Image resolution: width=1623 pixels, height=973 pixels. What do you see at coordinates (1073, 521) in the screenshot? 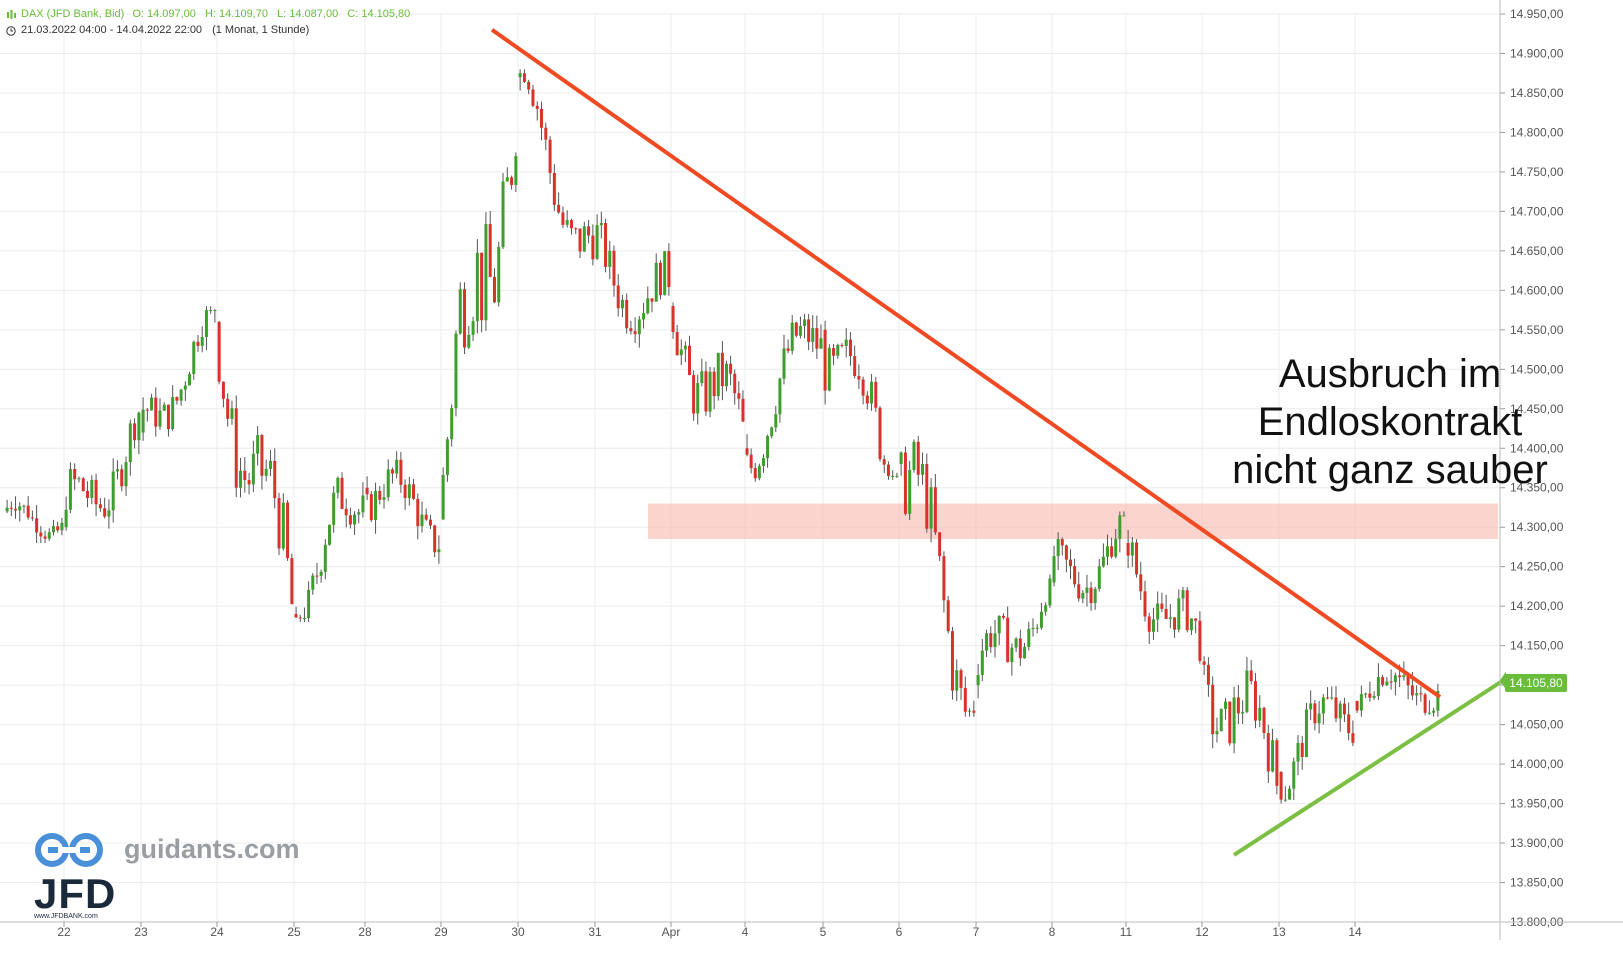
I see `price-zone` at bounding box center [1073, 521].